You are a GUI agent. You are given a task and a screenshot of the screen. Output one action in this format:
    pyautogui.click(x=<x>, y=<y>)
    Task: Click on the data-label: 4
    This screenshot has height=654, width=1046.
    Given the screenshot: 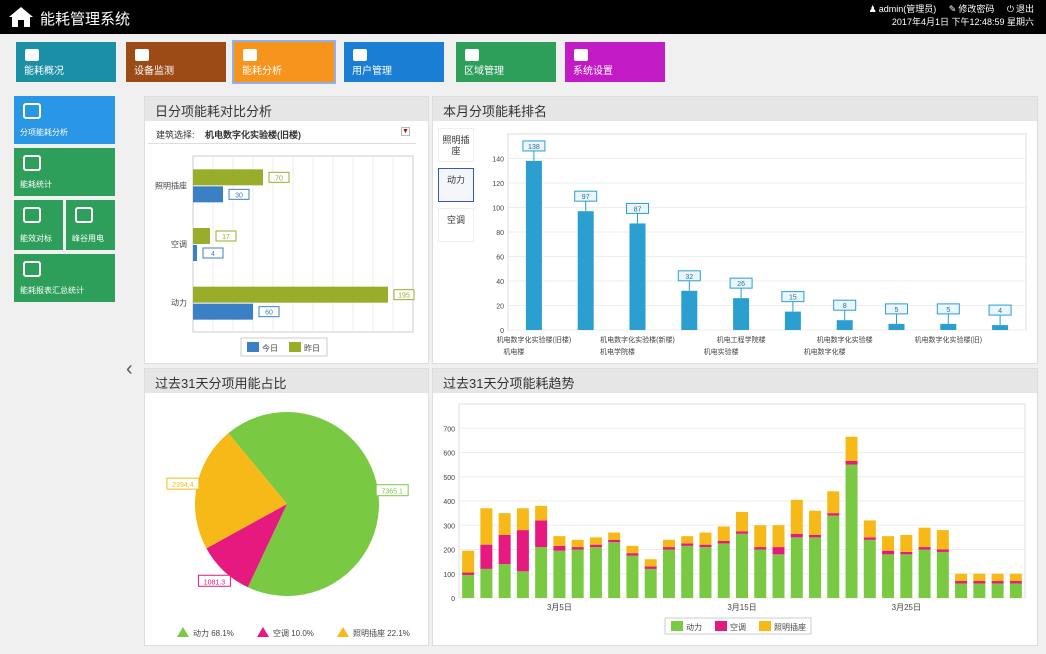 What is the action you would take?
    pyautogui.click(x=213, y=254)
    